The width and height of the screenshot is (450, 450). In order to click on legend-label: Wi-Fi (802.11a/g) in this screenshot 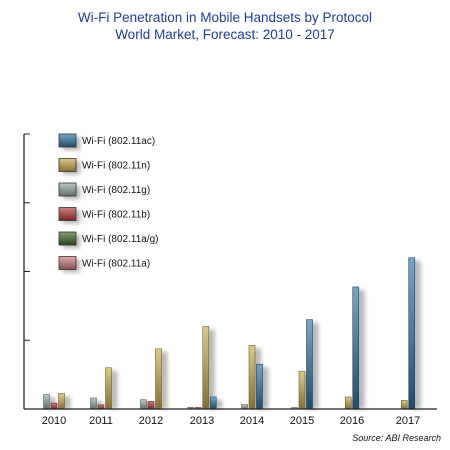, I will do `click(120, 239)`.